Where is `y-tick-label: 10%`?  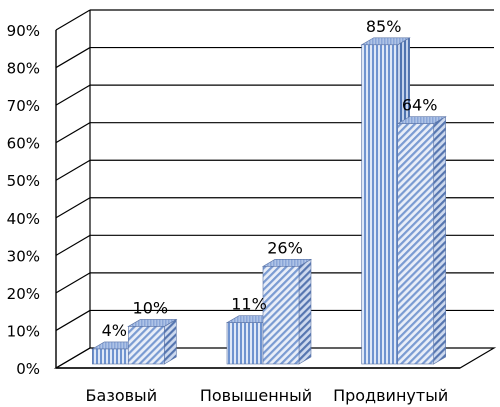
y-tick-label: 10% is located at coordinates (23, 331).